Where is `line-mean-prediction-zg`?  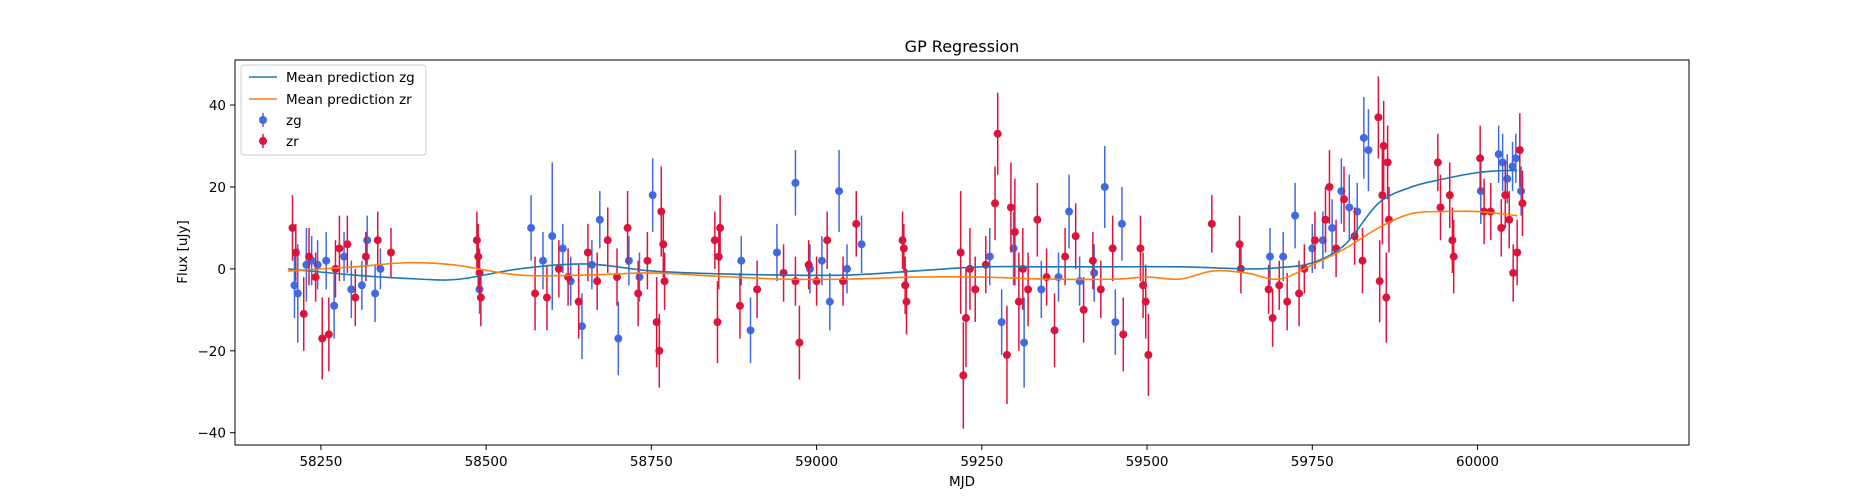
line-mean-prediction-zg is located at coordinates (902, 225).